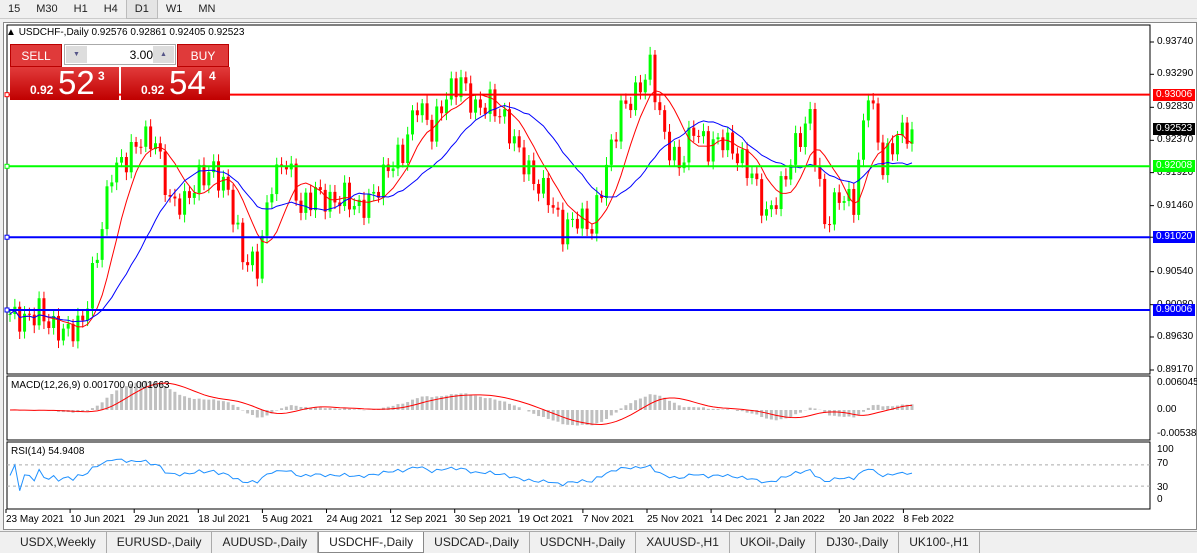 The height and width of the screenshot is (553, 1197). Describe the element at coordinates (858, 542) in the screenshot. I see `chart-tab: DJ30-,Daily` at that location.